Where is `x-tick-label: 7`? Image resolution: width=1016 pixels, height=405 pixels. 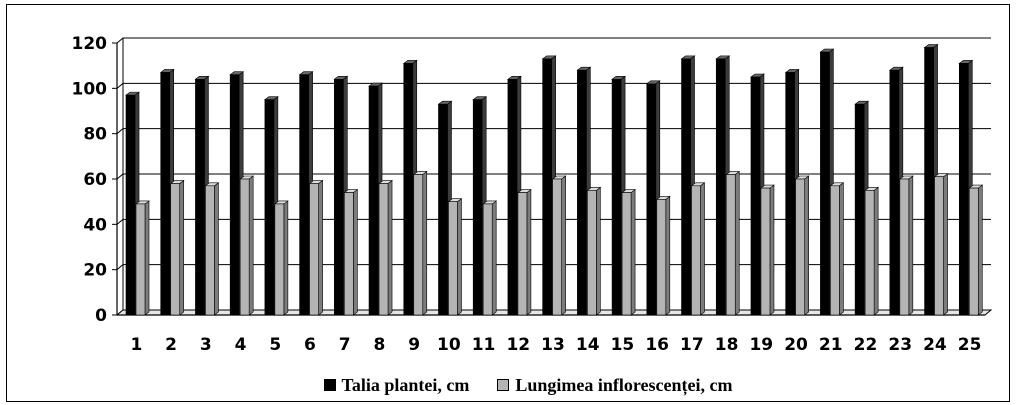 x-tick-label: 7 is located at coordinates (345, 345).